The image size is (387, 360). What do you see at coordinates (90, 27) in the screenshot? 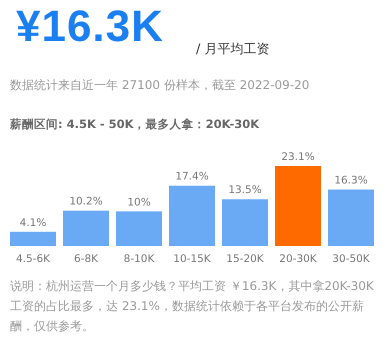
I see `title: ¥16.3K` at bounding box center [90, 27].